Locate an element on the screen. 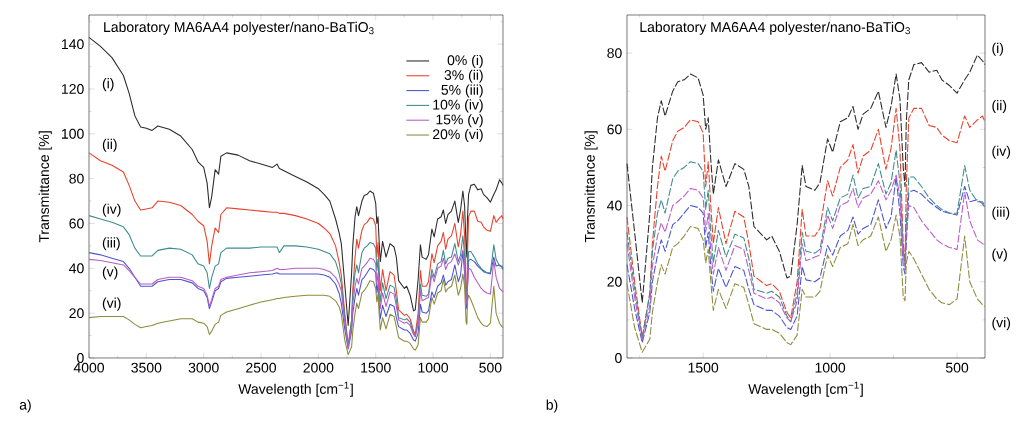 The image size is (1029, 424). text: b) is located at coordinates (552, 406).